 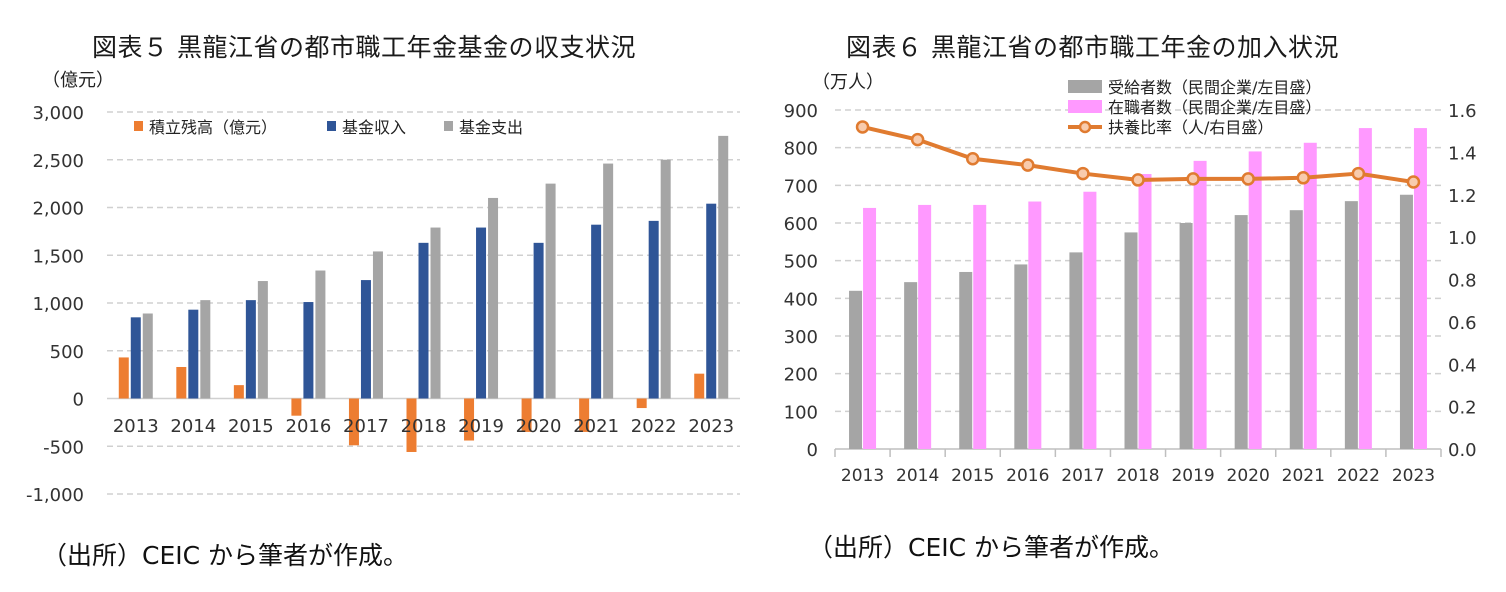 What do you see at coordinates (213, 127) in the screenshot?
I see `legend-label: 積立残高（億元）` at bounding box center [213, 127].